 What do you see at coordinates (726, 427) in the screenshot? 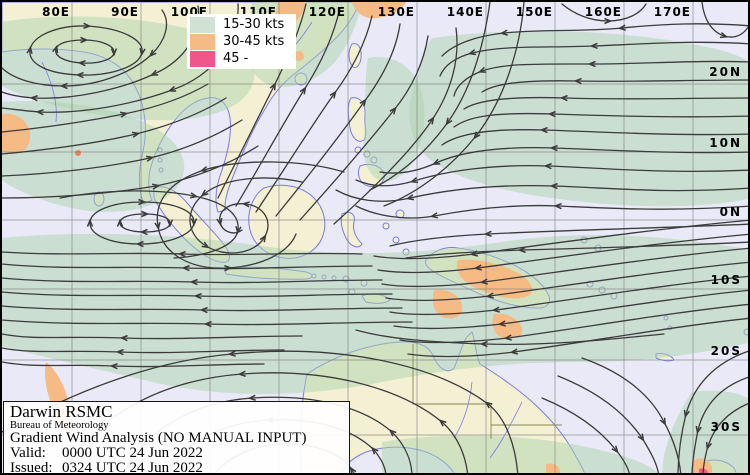
I see `lat-label-30s: 30S` at bounding box center [726, 427].